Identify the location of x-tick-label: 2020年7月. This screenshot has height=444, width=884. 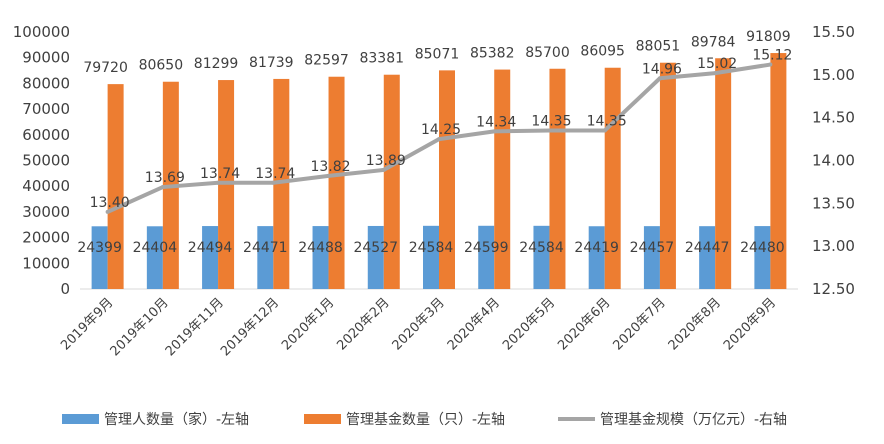
(640, 324).